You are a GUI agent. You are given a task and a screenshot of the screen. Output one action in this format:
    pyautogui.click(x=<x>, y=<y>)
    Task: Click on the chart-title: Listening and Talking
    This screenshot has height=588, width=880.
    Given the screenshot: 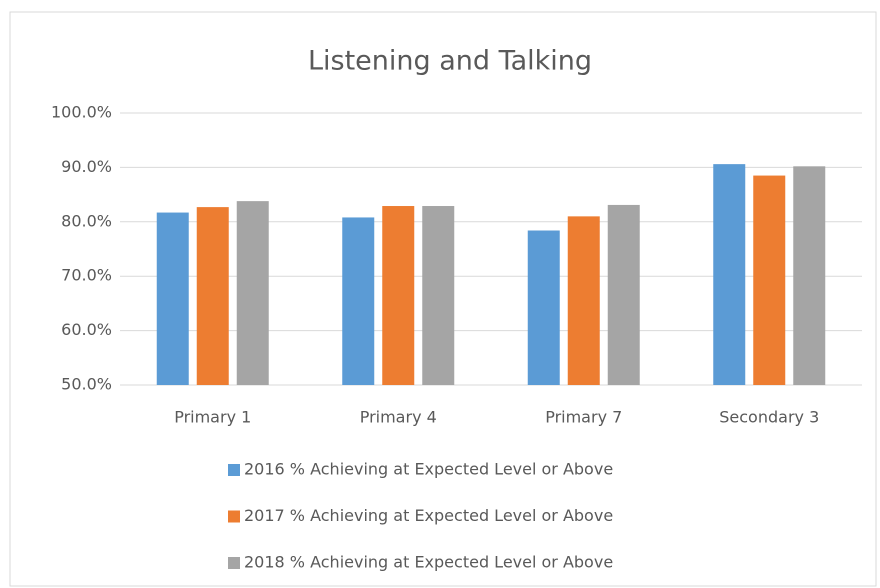 What is the action you would take?
    pyautogui.click(x=450, y=61)
    